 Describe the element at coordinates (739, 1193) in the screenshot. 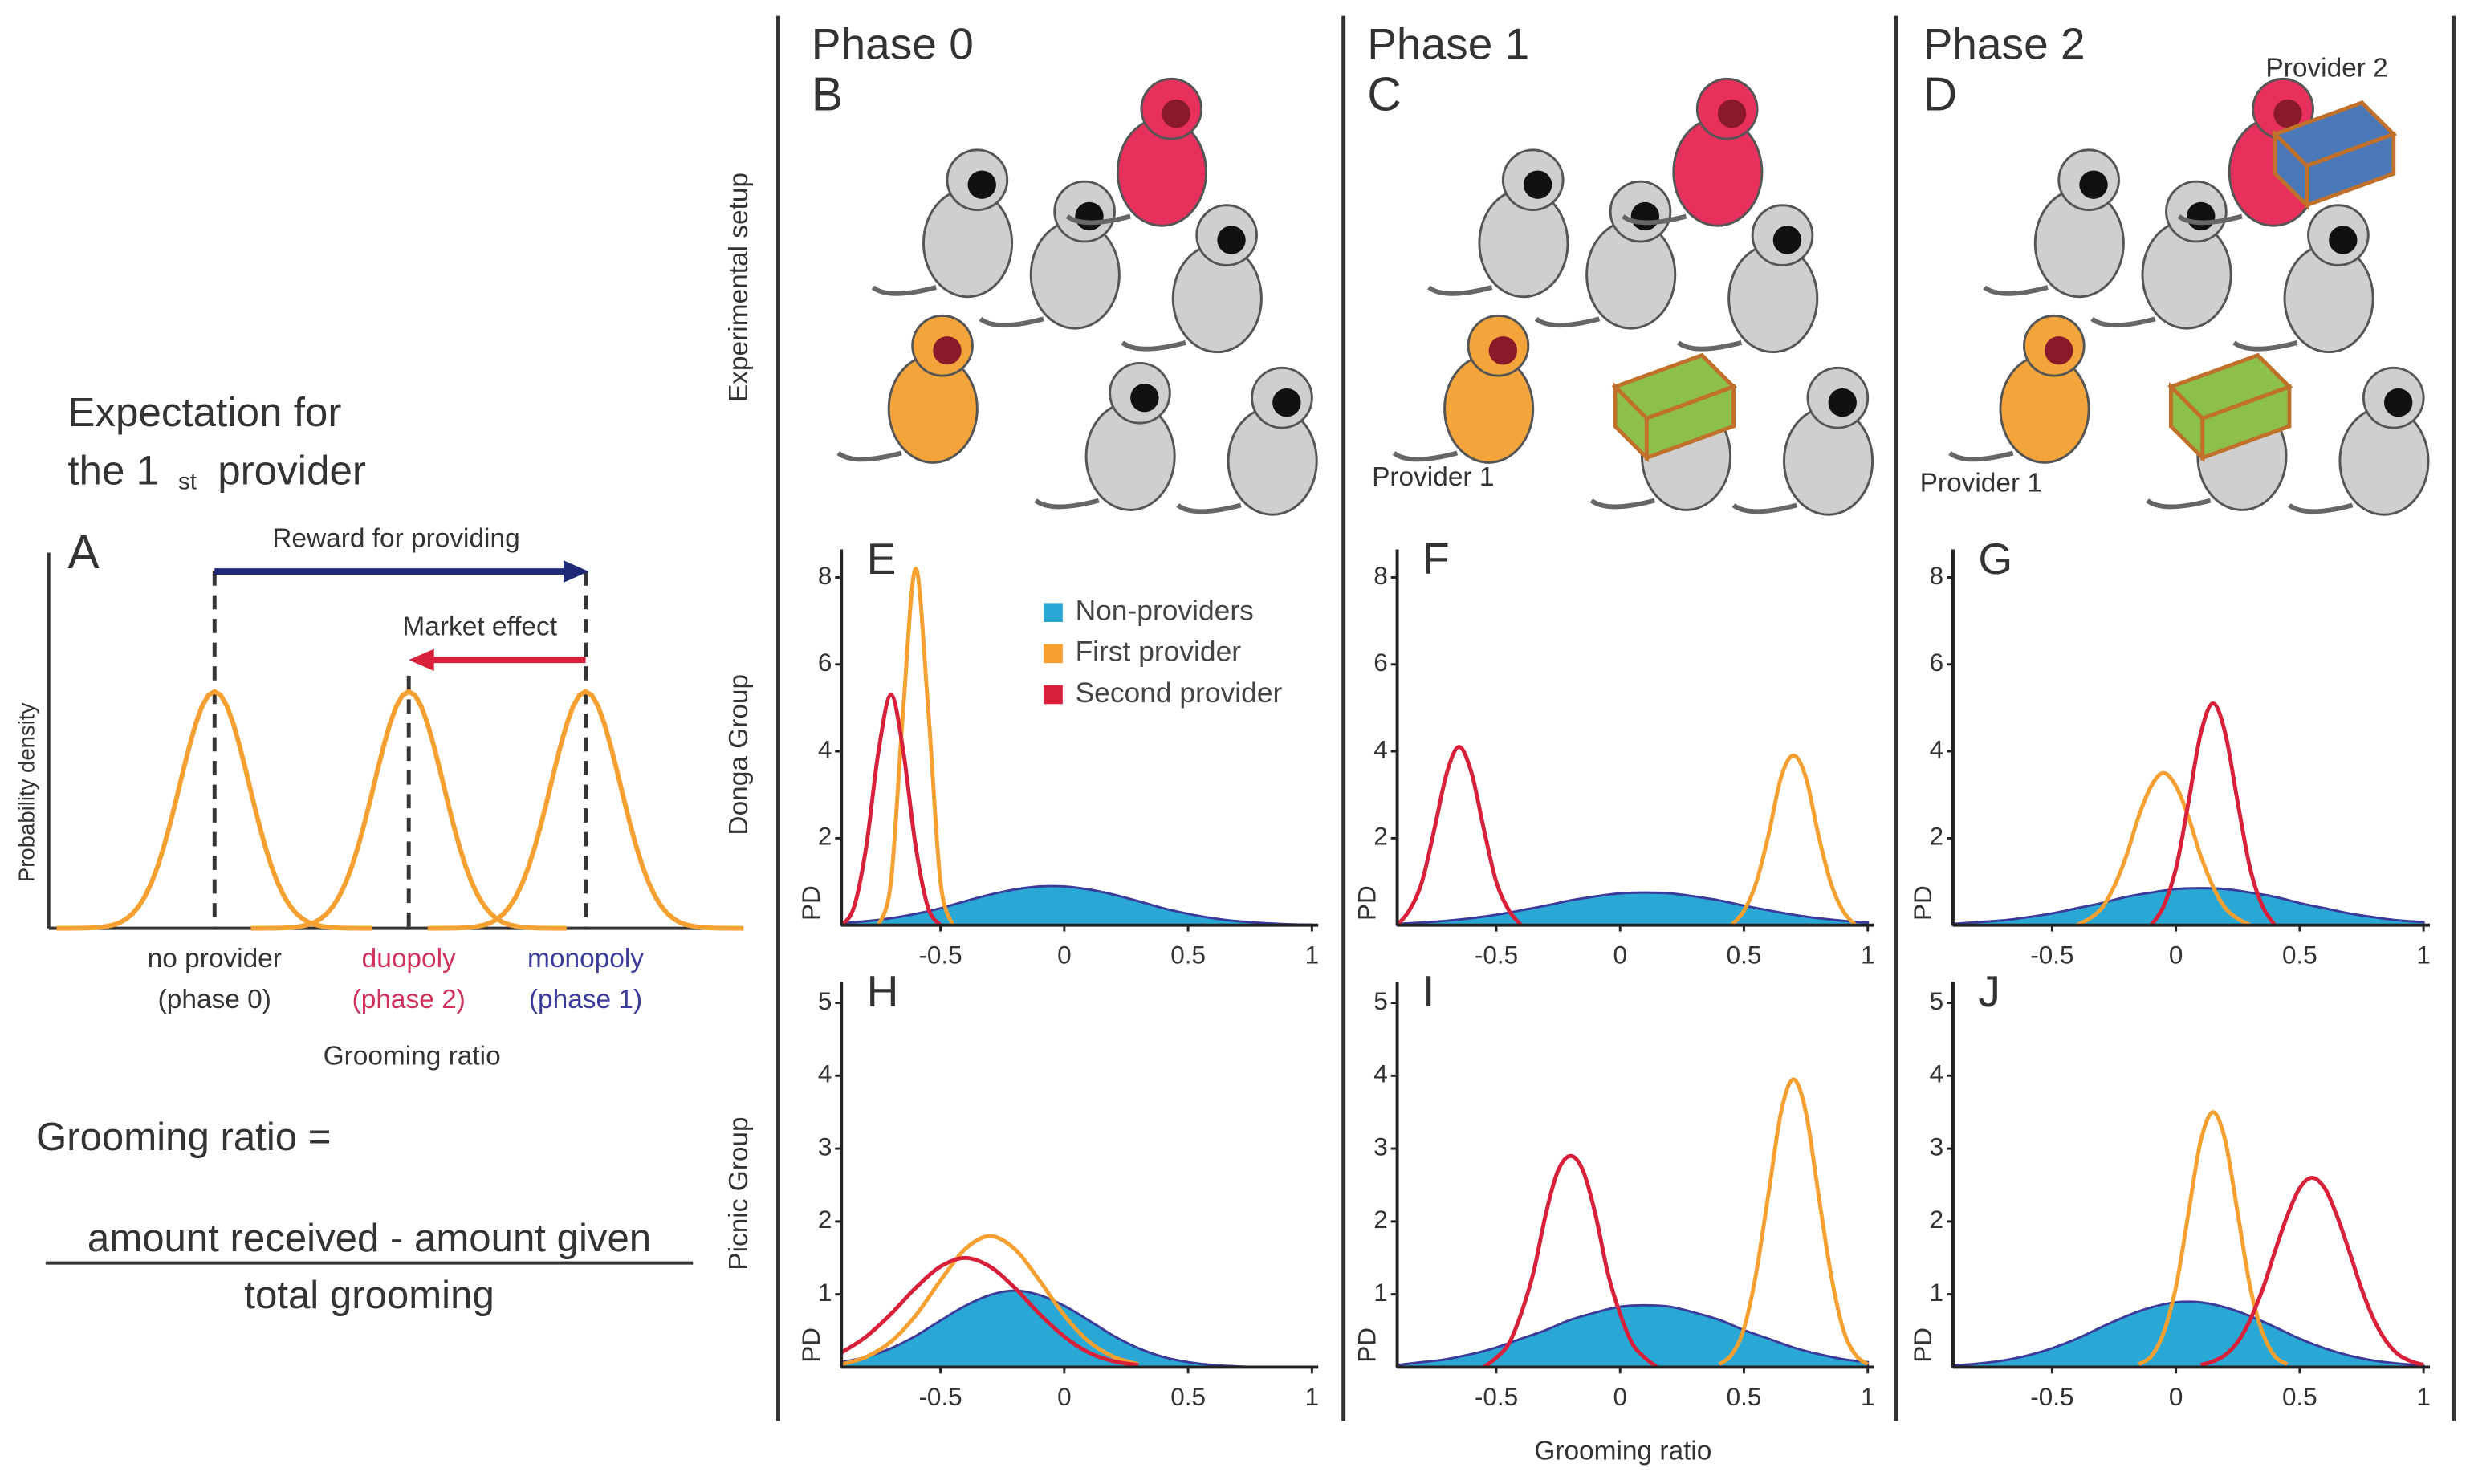

I see `row-label: Picnic Group` at that location.